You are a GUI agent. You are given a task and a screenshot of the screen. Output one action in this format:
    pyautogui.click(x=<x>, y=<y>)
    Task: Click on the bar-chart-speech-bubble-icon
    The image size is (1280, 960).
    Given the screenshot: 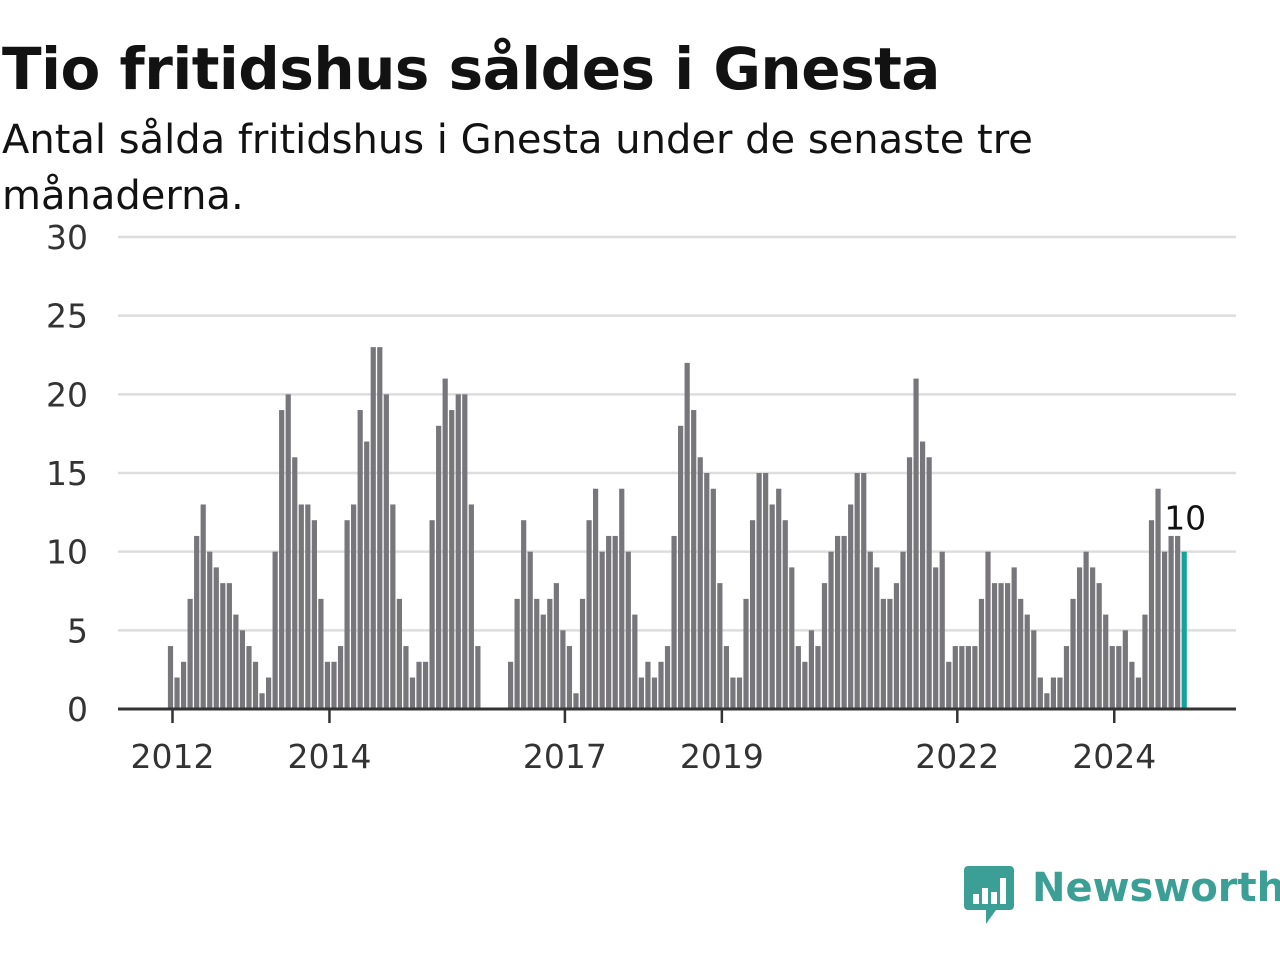 What is the action you would take?
    pyautogui.click(x=989, y=895)
    